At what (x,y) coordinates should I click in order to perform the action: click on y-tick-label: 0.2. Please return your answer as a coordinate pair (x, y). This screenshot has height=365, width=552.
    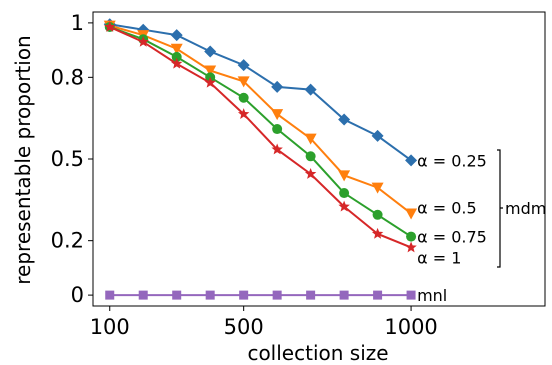
    Looking at the image, I should click on (67, 241).